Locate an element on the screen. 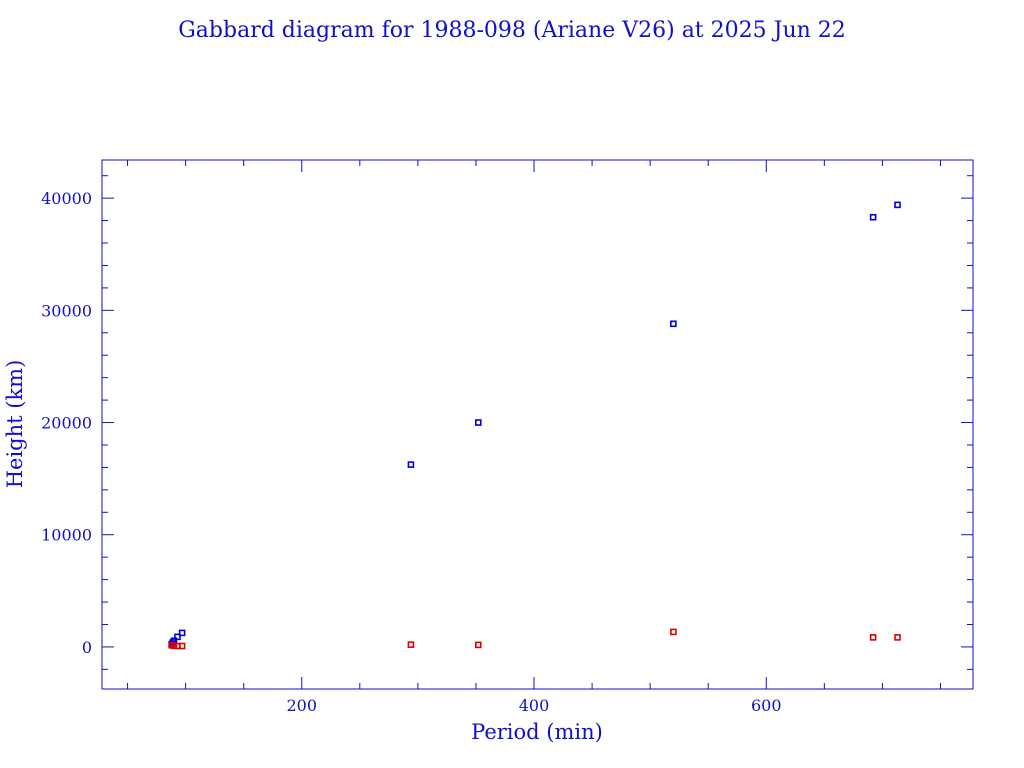  y-tick-label: 0 is located at coordinates (87, 647).